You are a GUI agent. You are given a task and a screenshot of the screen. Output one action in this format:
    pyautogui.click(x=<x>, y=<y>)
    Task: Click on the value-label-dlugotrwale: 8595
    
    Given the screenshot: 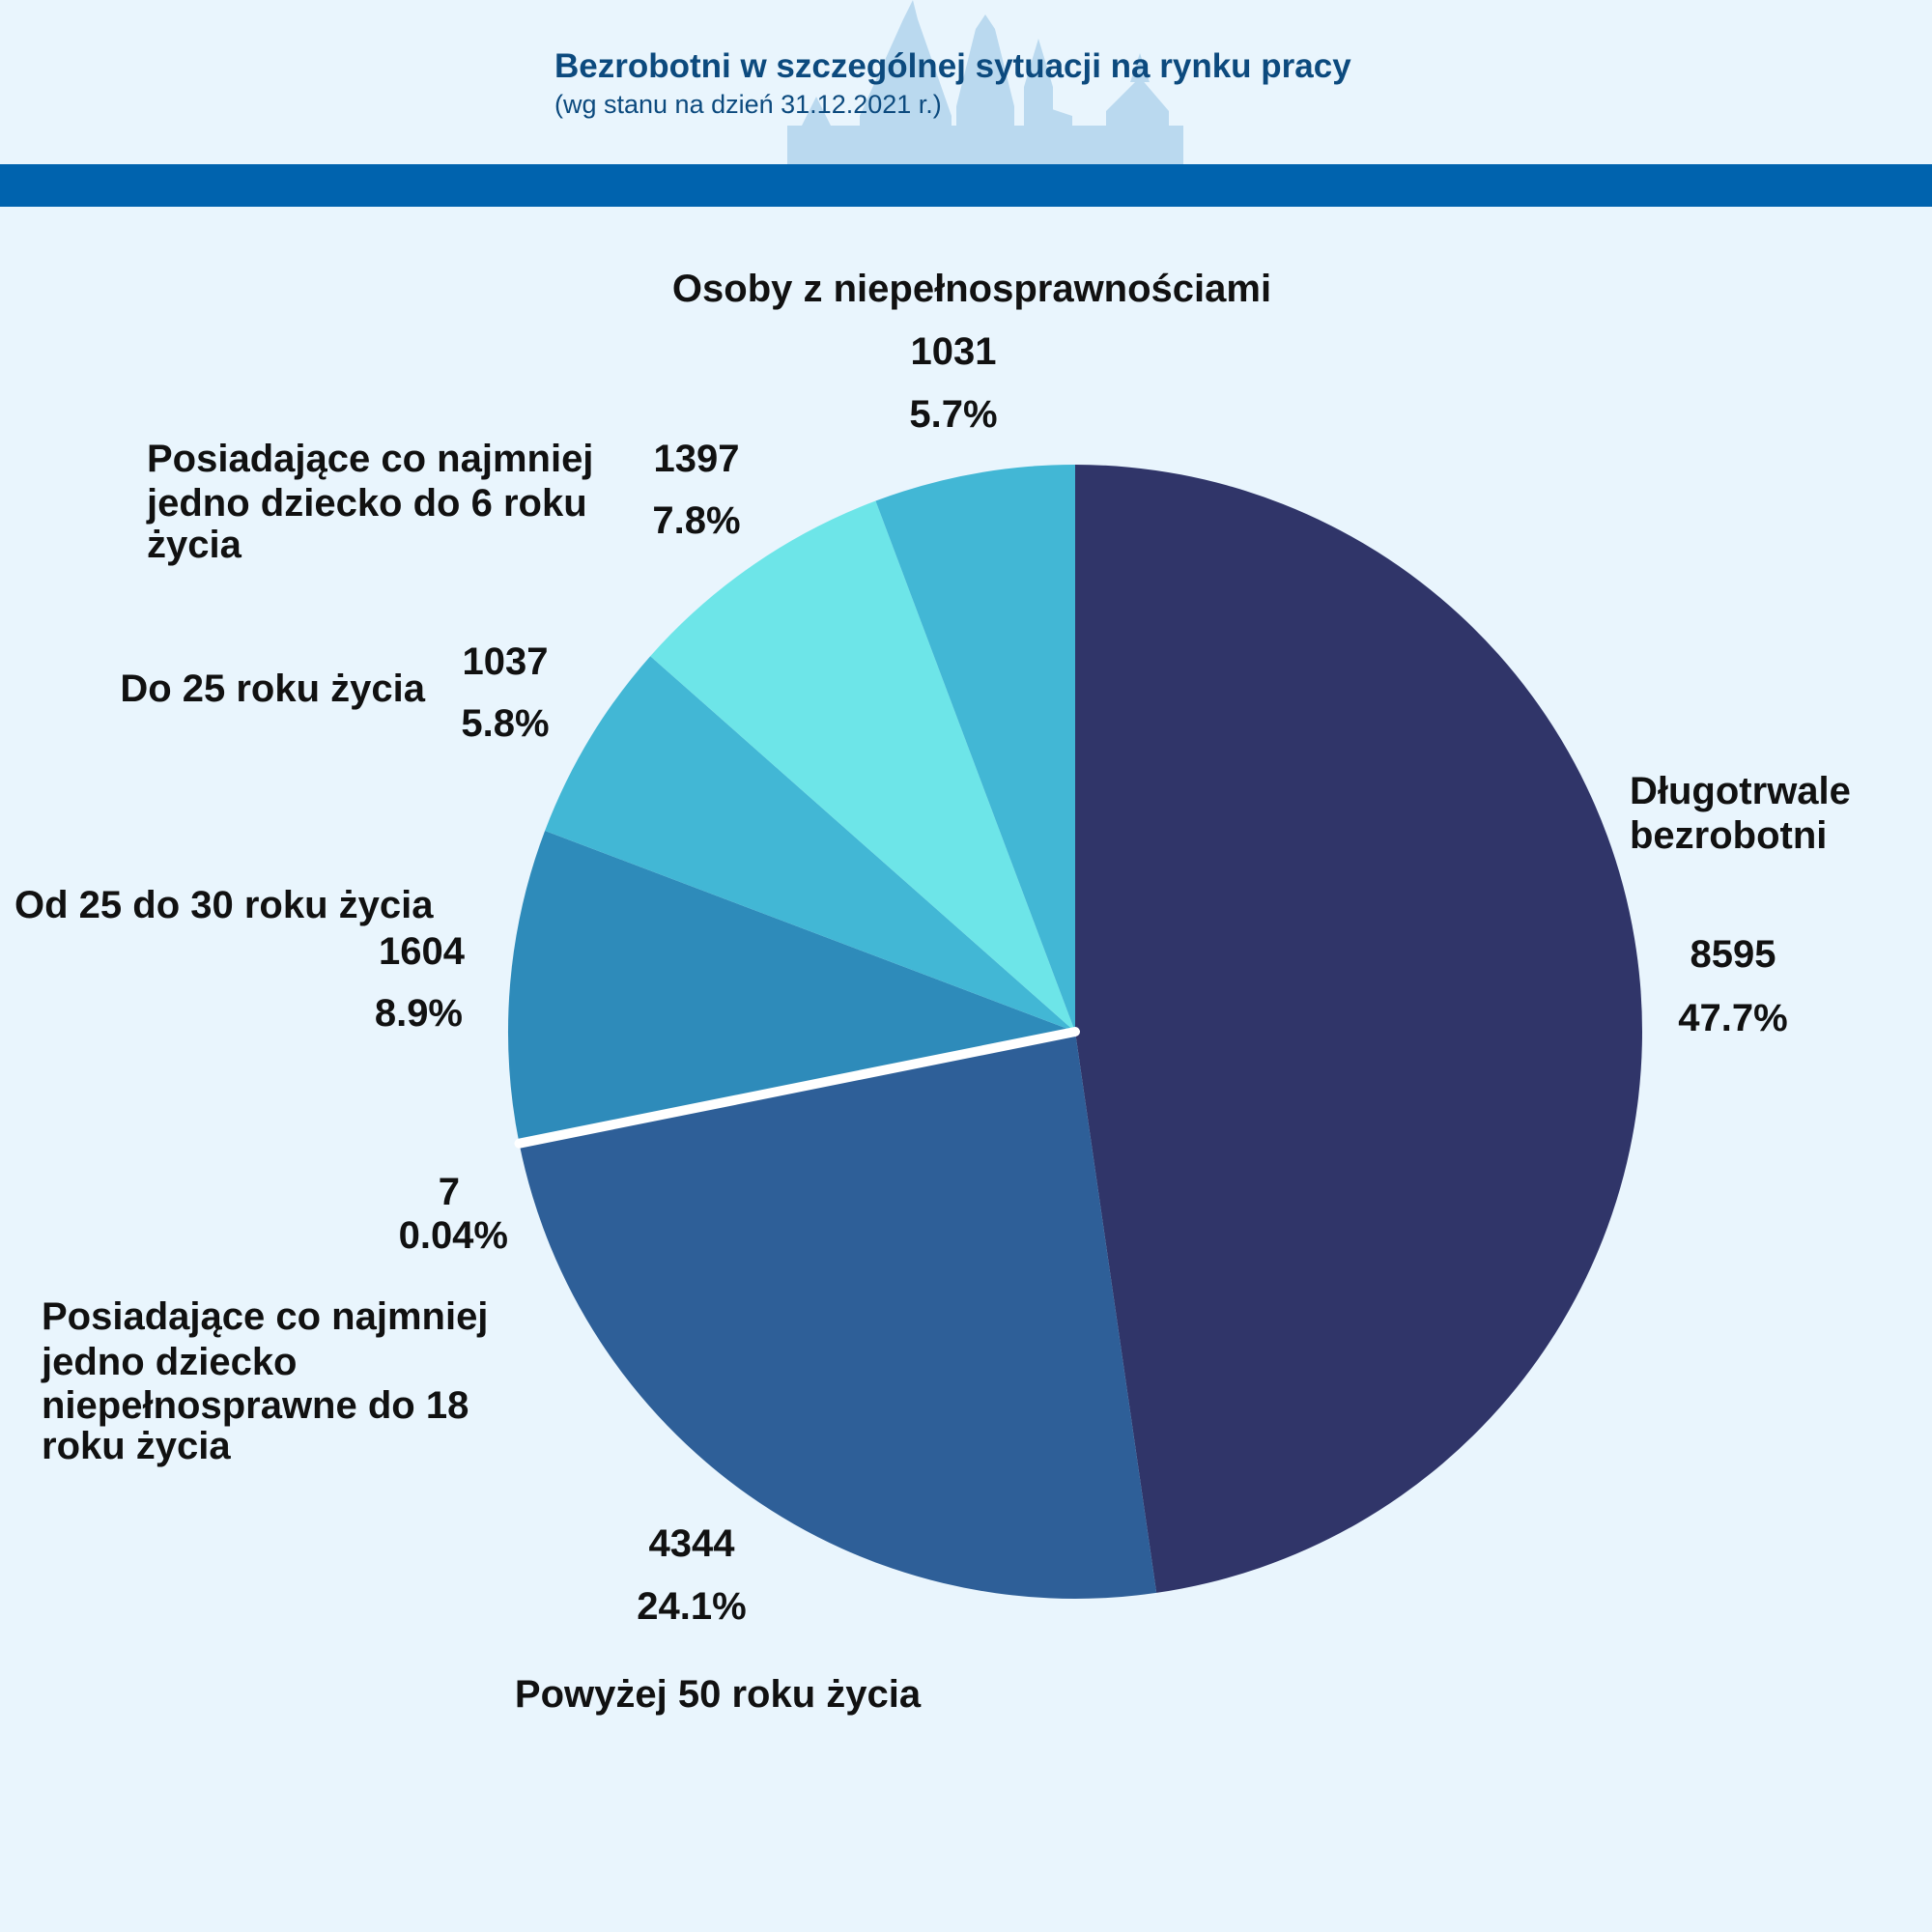 What is the action you would take?
    pyautogui.click(x=1733, y=954)
    